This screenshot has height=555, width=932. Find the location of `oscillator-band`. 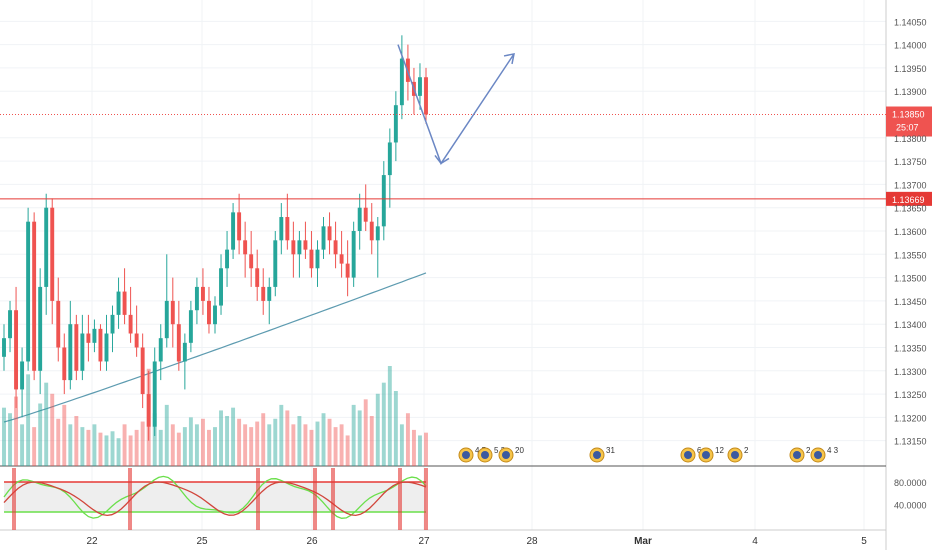

oscillator-band is located at coordinates (215, 497).